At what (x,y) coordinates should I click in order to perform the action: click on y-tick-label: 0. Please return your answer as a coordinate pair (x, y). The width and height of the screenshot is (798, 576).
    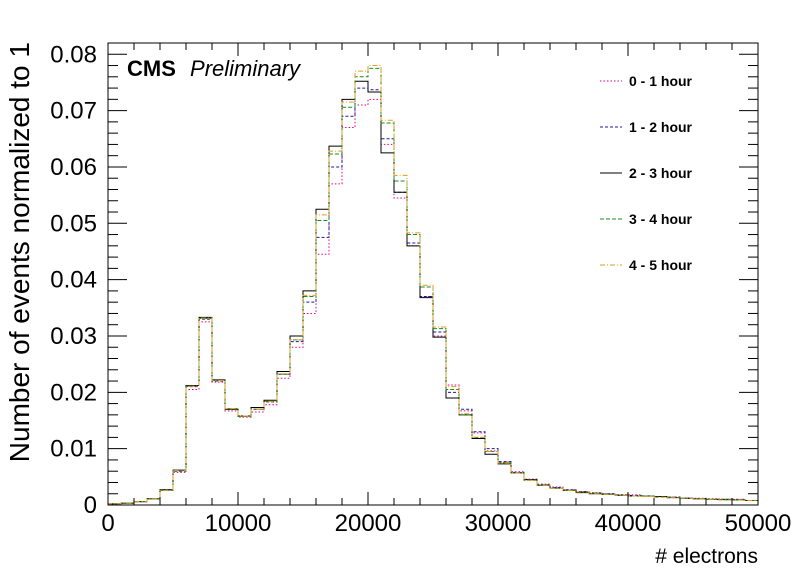
    Looking at the image, I should click on (90, 505).